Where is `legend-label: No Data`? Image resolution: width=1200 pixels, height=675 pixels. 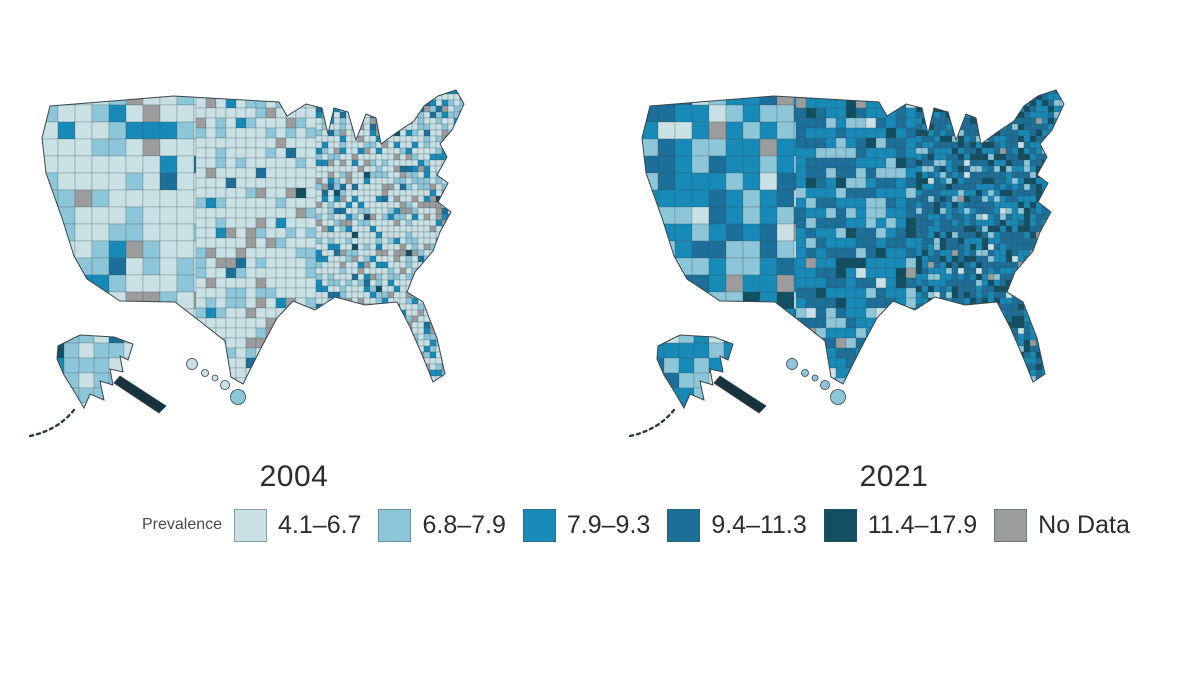 legend-label: No Data is located at coordinates (1084, 524).